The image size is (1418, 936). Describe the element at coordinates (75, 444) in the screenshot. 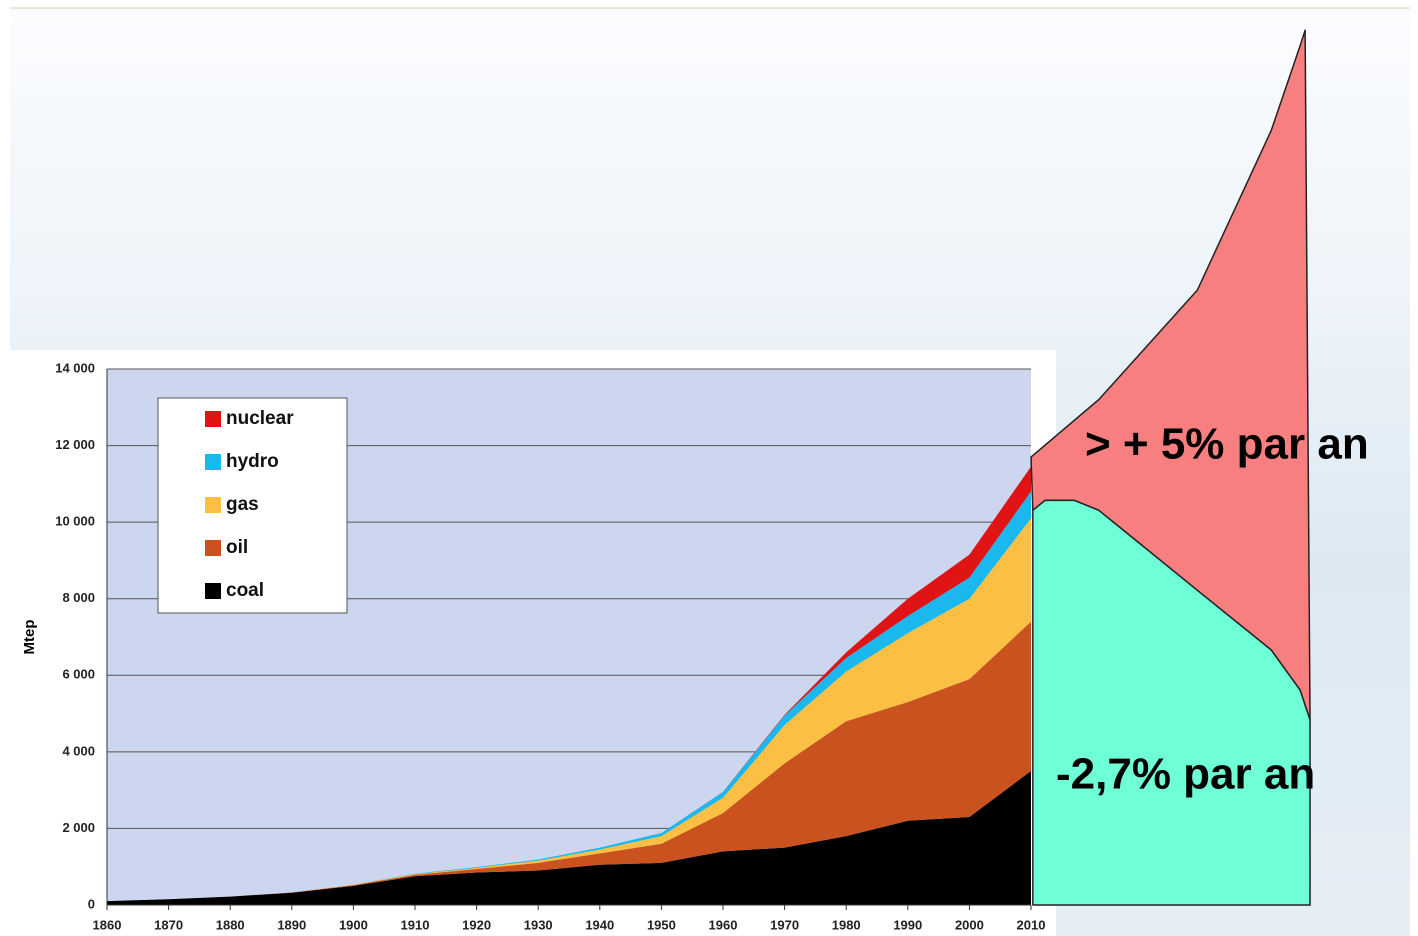

I see `y-tick-label: 12 000` at that location.